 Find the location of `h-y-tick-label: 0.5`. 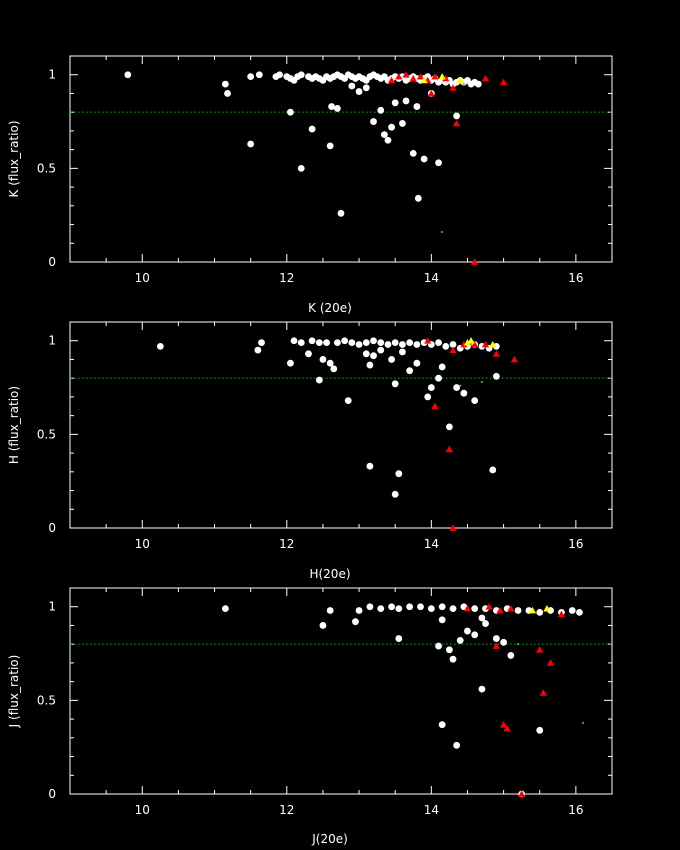

h-y-tick-label: 0.5 is located at coordinates (46, 434).